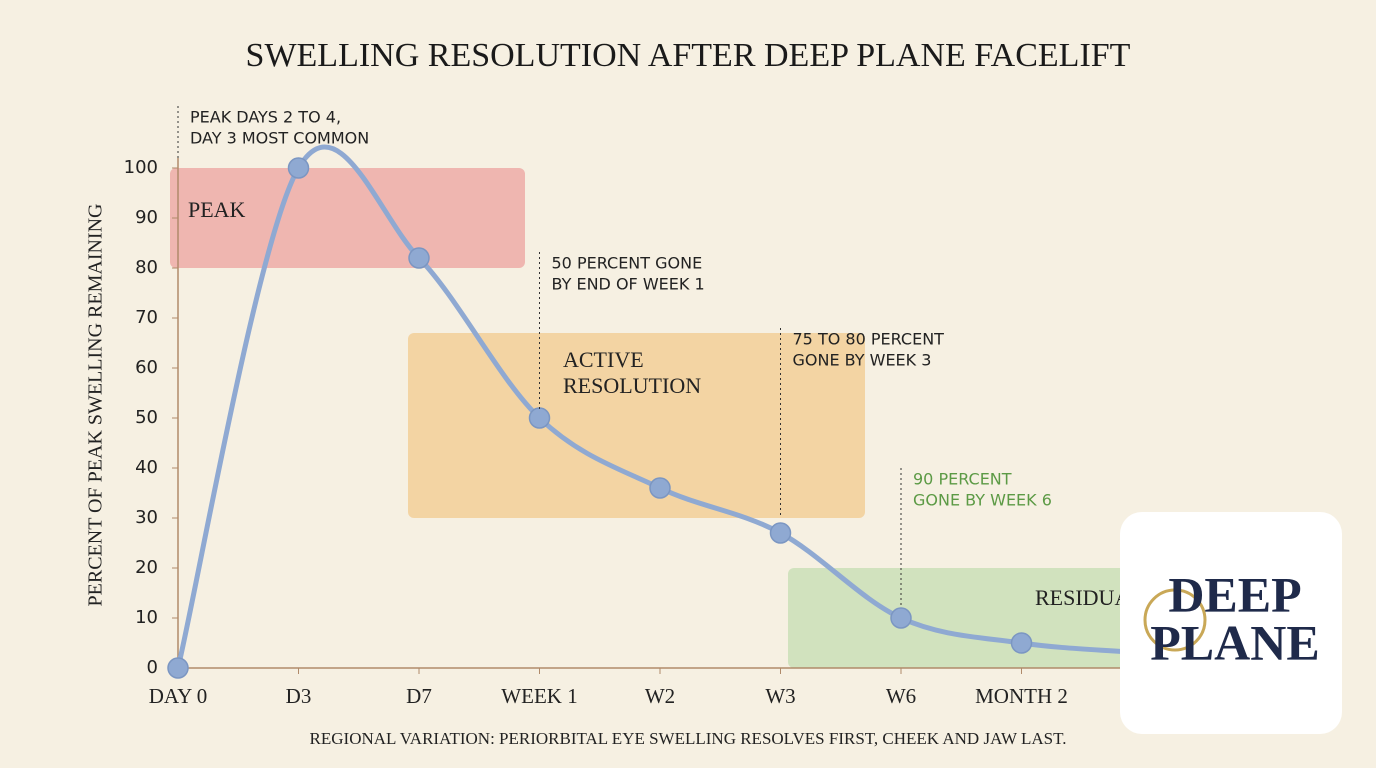 This screenshot has width=1376, height=768. I want to click on annotation: DAY 3 MOST COMMON, so click(279, 138).